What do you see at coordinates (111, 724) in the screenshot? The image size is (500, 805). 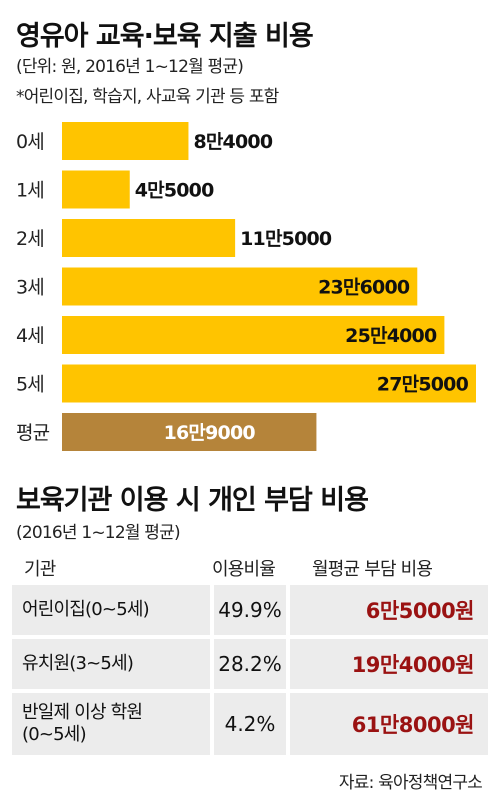 I see `row-institution: 반일제 이상 학원 (0~5세)` at bounding box center [111, 724].